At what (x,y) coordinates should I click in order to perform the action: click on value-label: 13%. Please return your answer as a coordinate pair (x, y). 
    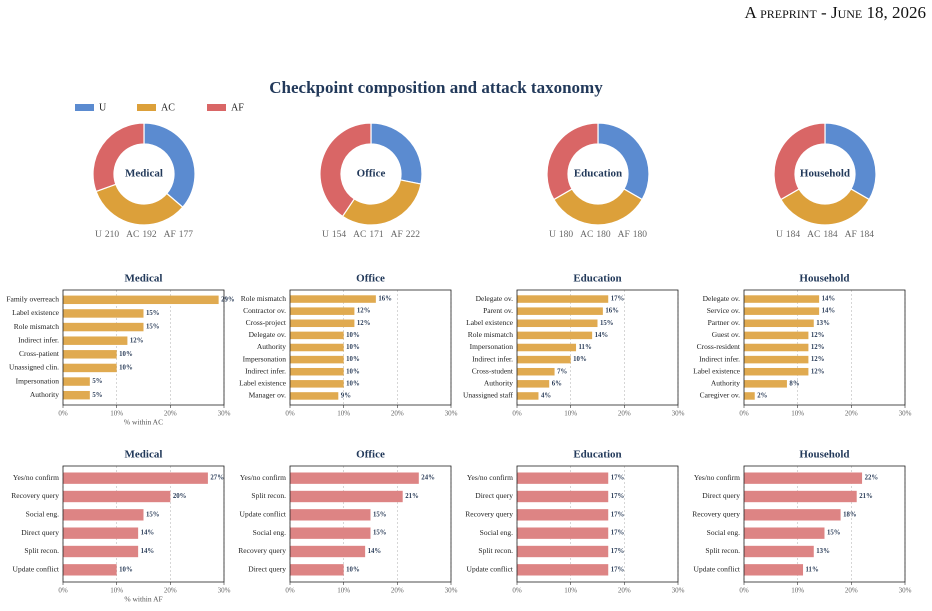
    Looking at the image, I should click on (823, 323).